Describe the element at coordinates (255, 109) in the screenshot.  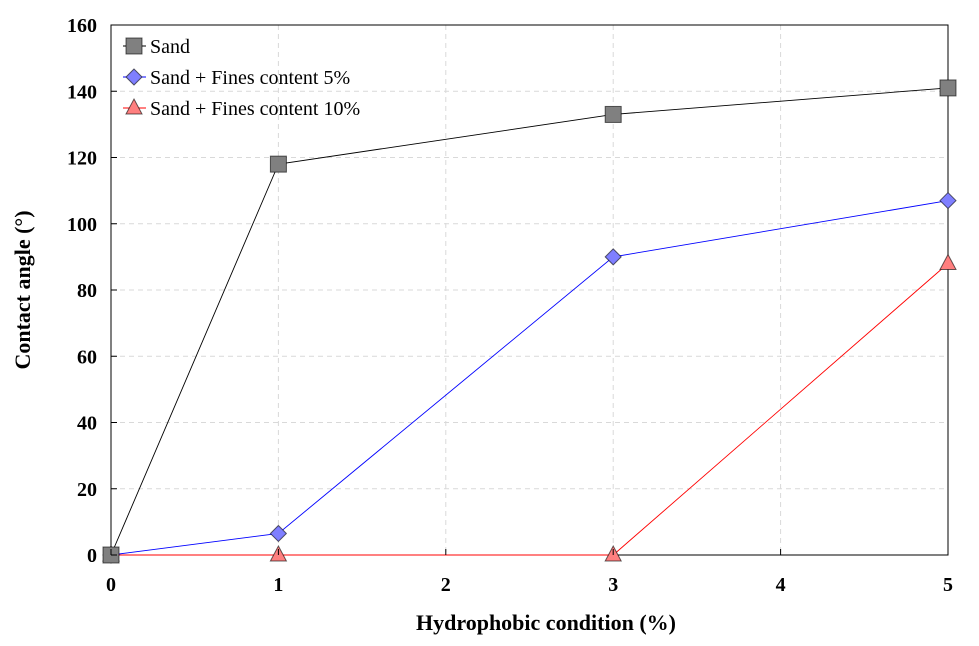
I see `legend-label-fines-10: Sand + Fines content 10%` at that location.